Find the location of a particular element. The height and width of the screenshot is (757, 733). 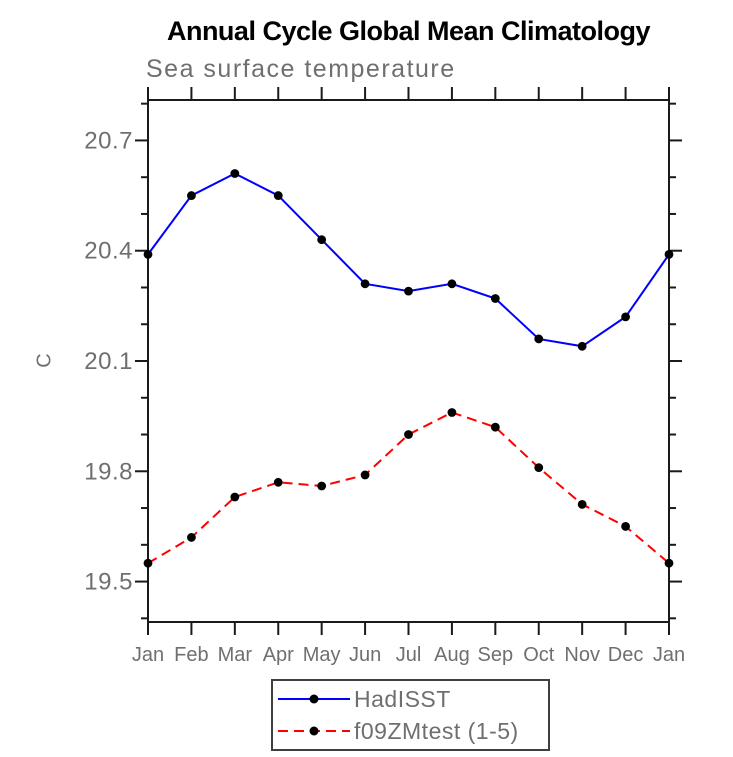

chart-title: Annual Cycle Global Mean Climatology is located at coordinates (408, 31).